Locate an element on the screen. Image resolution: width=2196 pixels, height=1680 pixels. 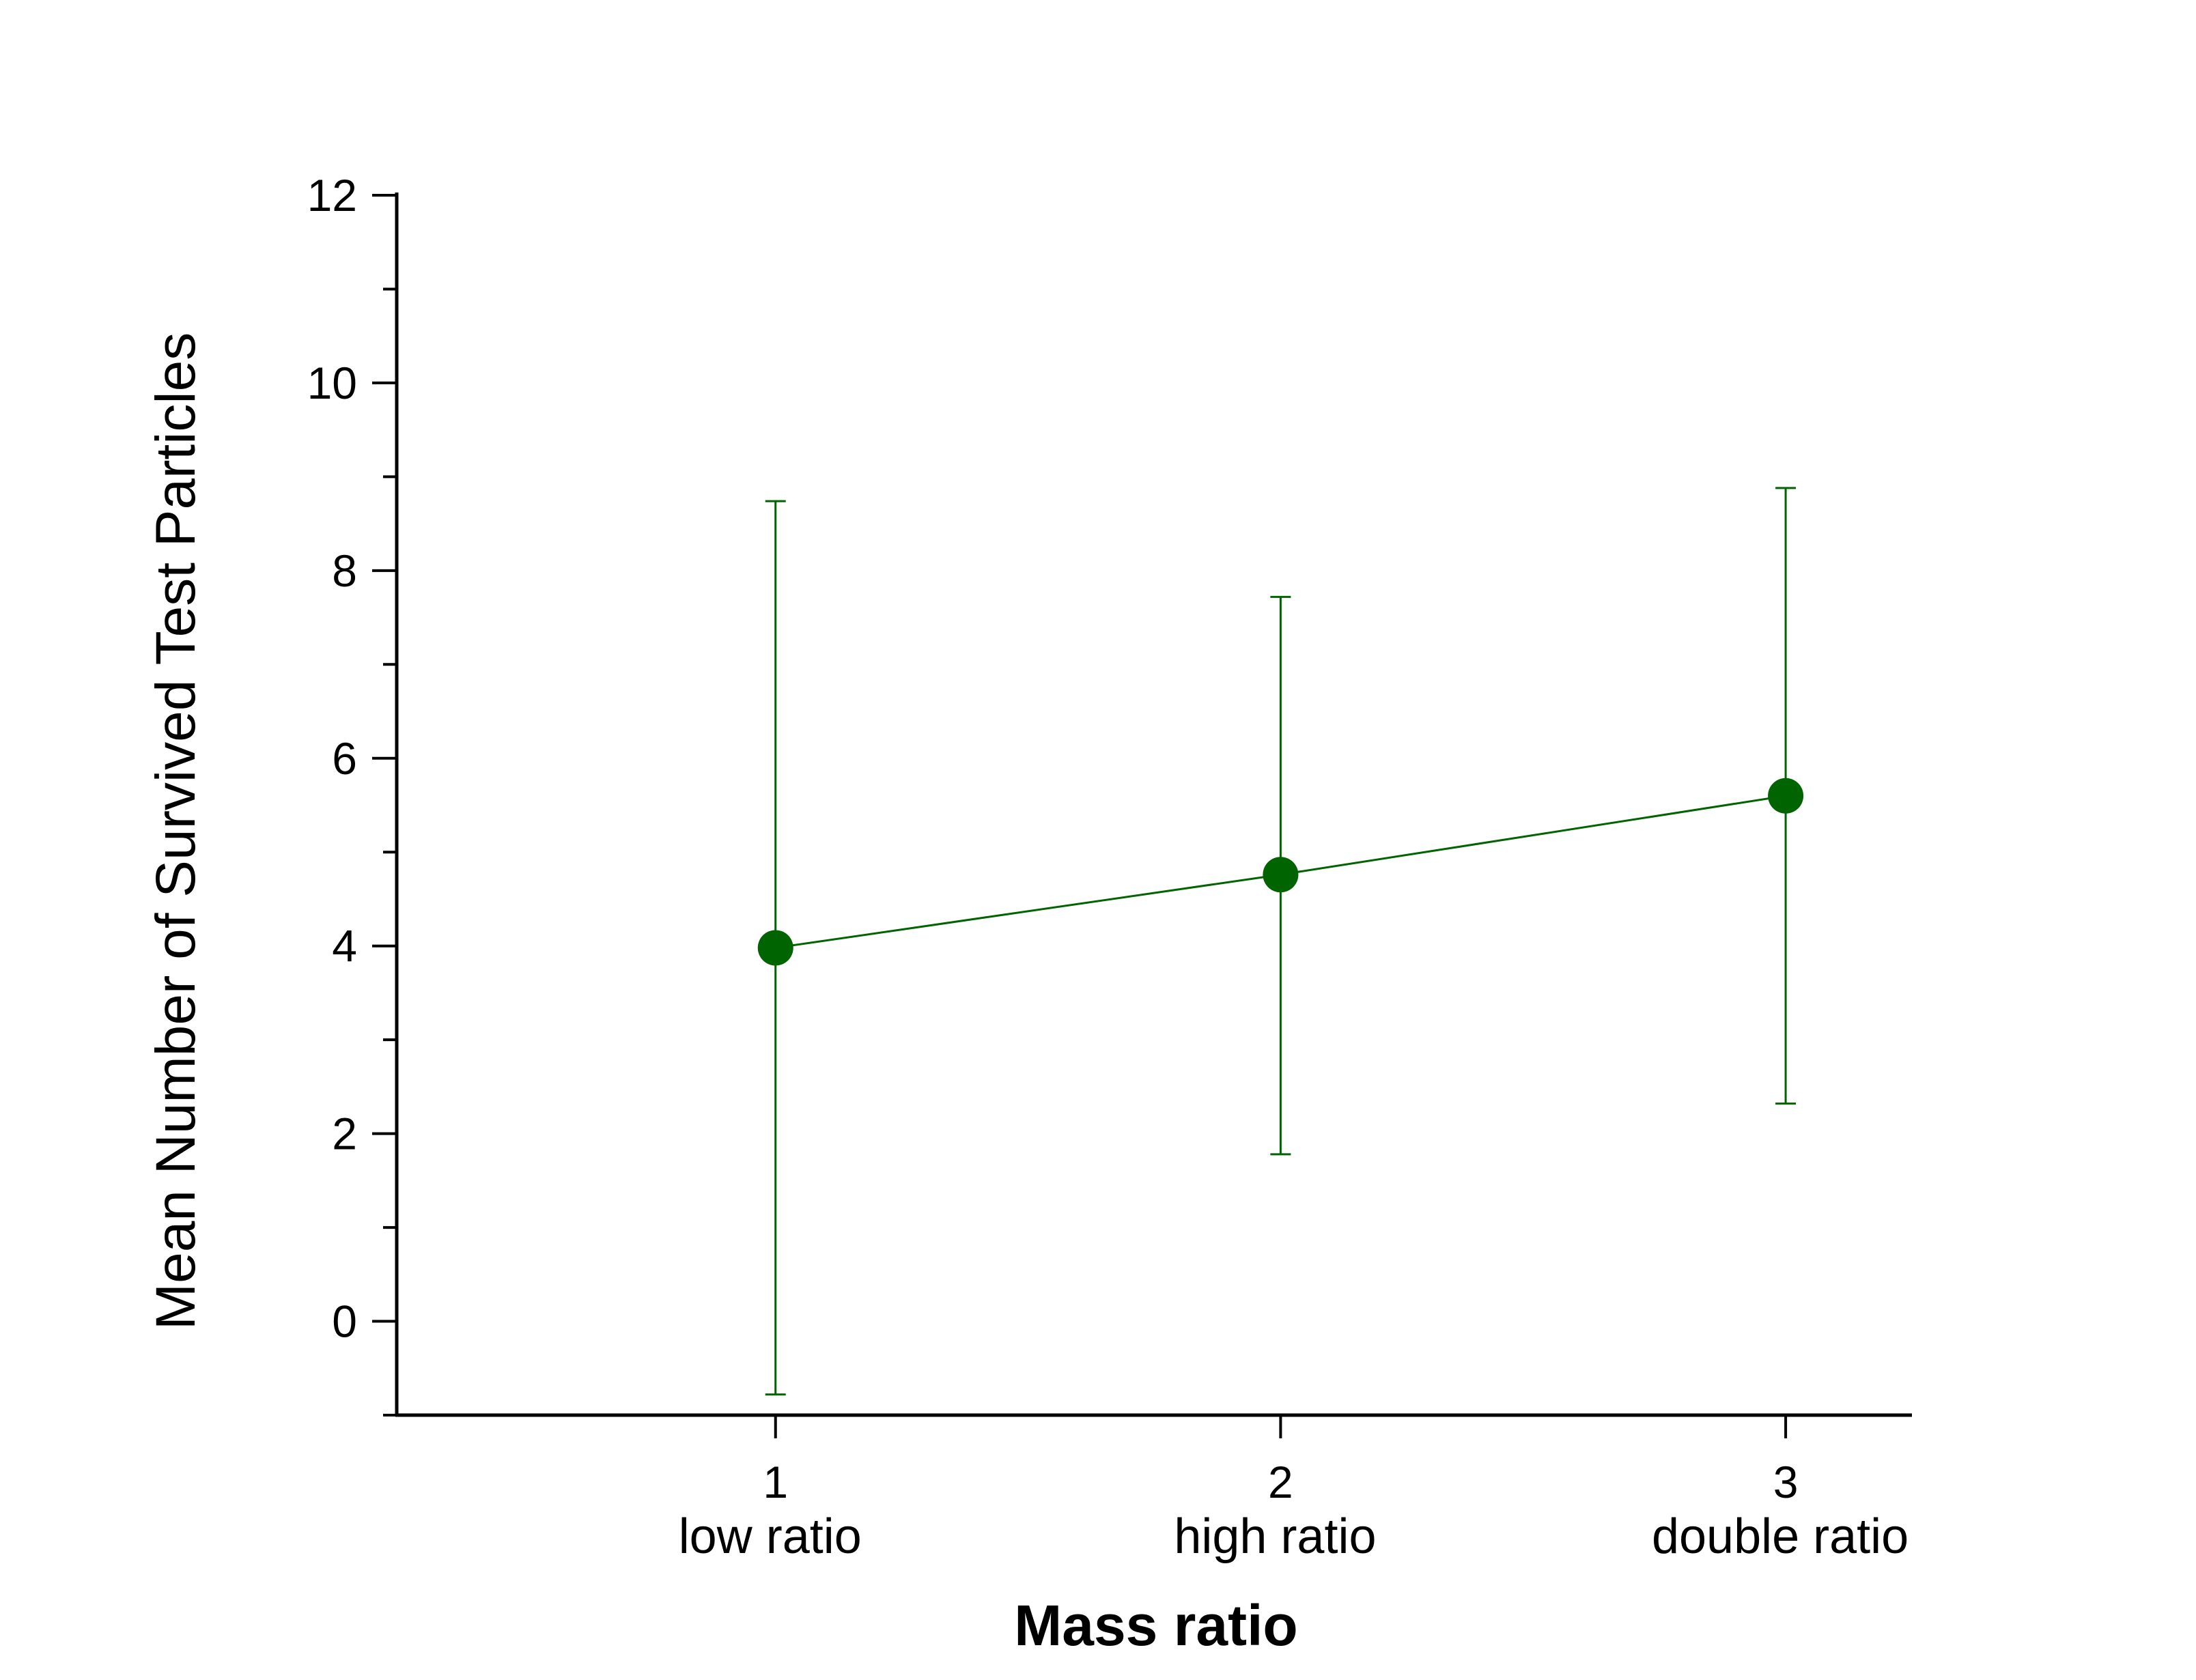
y-tick-label: 2 is located at coordinates (344, 1134).